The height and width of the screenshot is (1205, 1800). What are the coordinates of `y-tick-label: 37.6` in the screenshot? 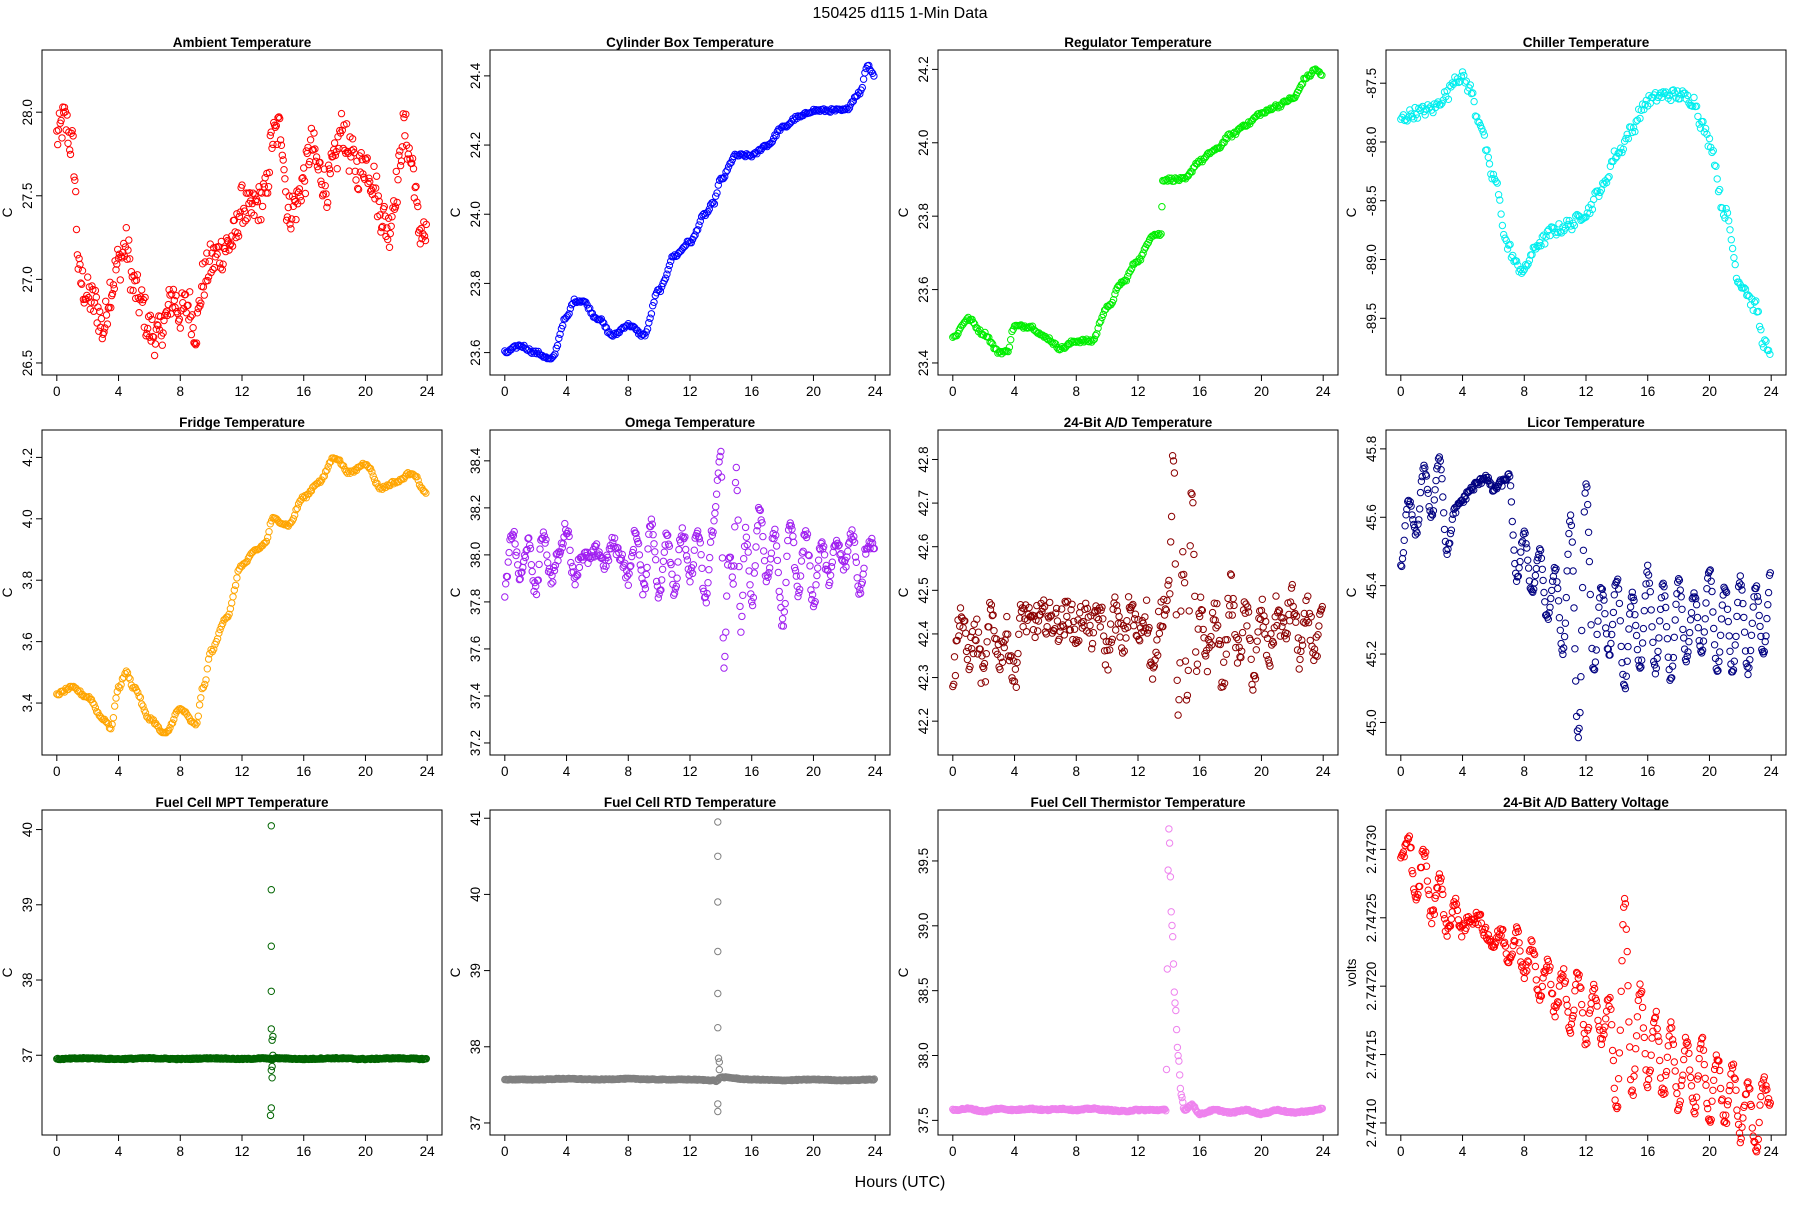 It's located at (475, 649).